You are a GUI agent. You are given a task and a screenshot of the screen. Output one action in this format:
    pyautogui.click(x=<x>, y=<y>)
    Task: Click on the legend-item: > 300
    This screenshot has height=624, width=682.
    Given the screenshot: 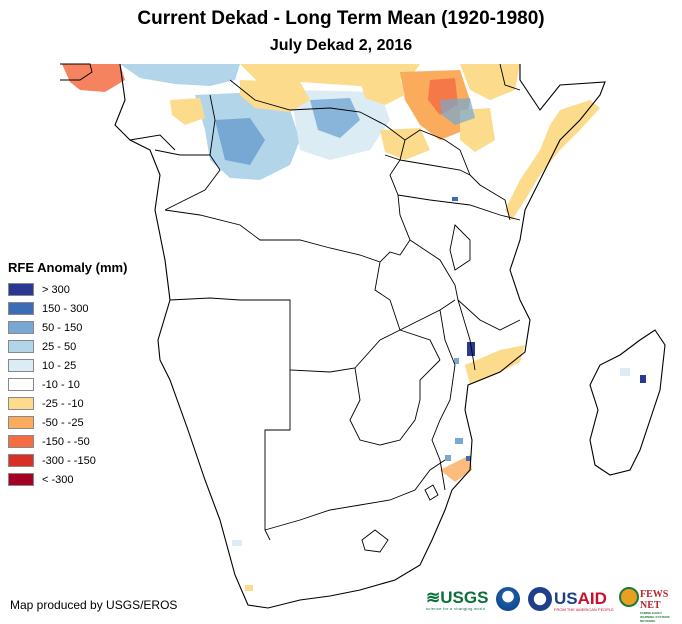 What is the action you would take?
    pyautogui.click(x=83, y=289)
    